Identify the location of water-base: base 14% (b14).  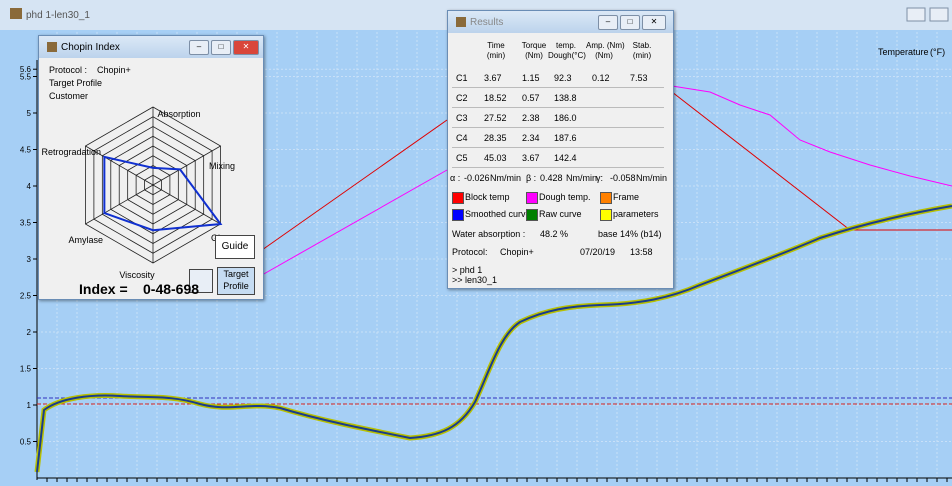
(630, 234).